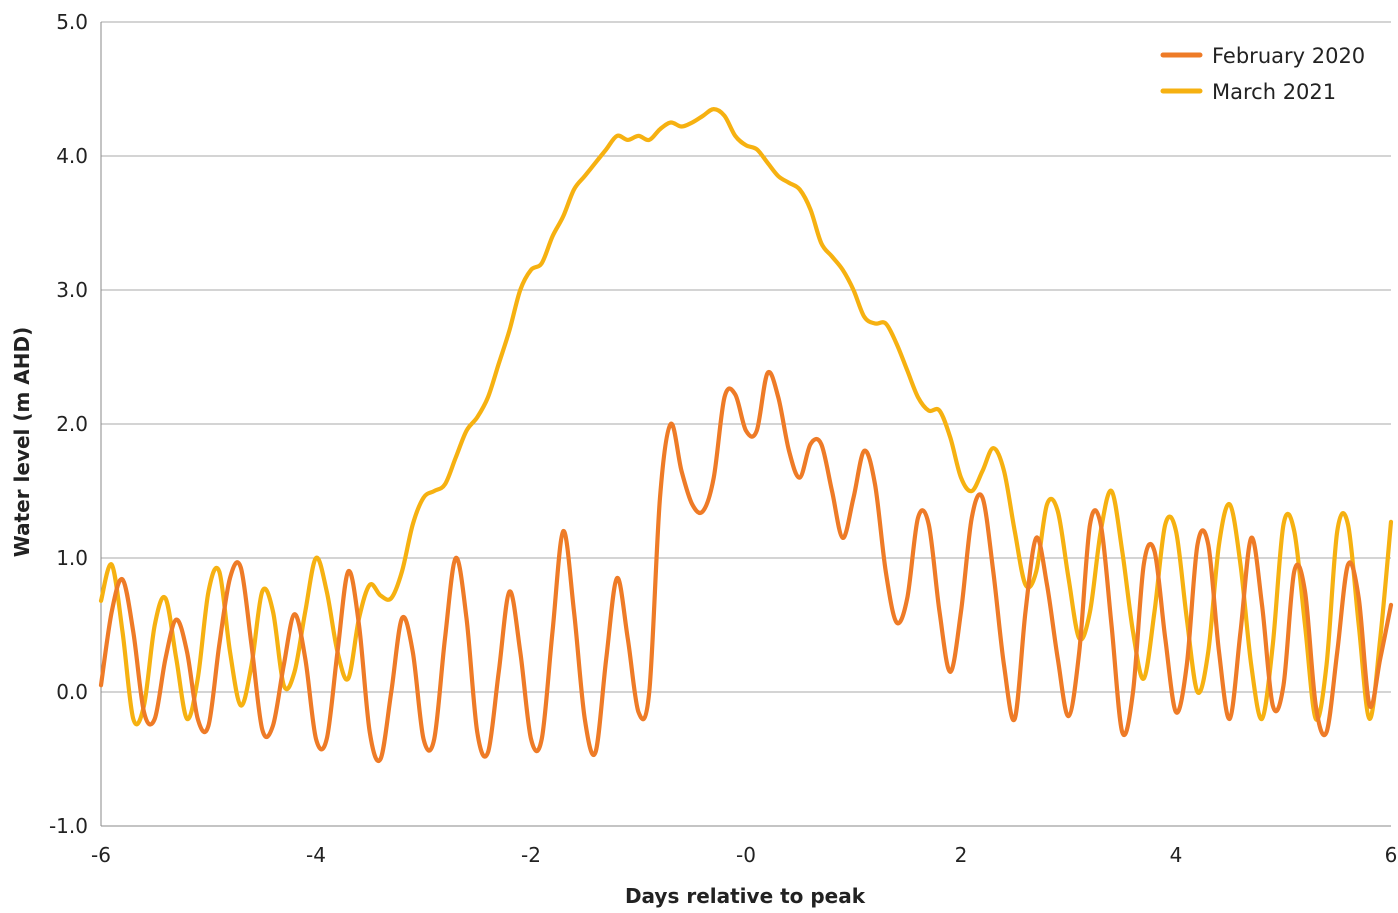 This screenshot has height=913, width=1398. What do you see at coordinates (1262, 74) in the screenshot?
I see `legend: February 2020 March 2021` at bounding box center [1262, 74].